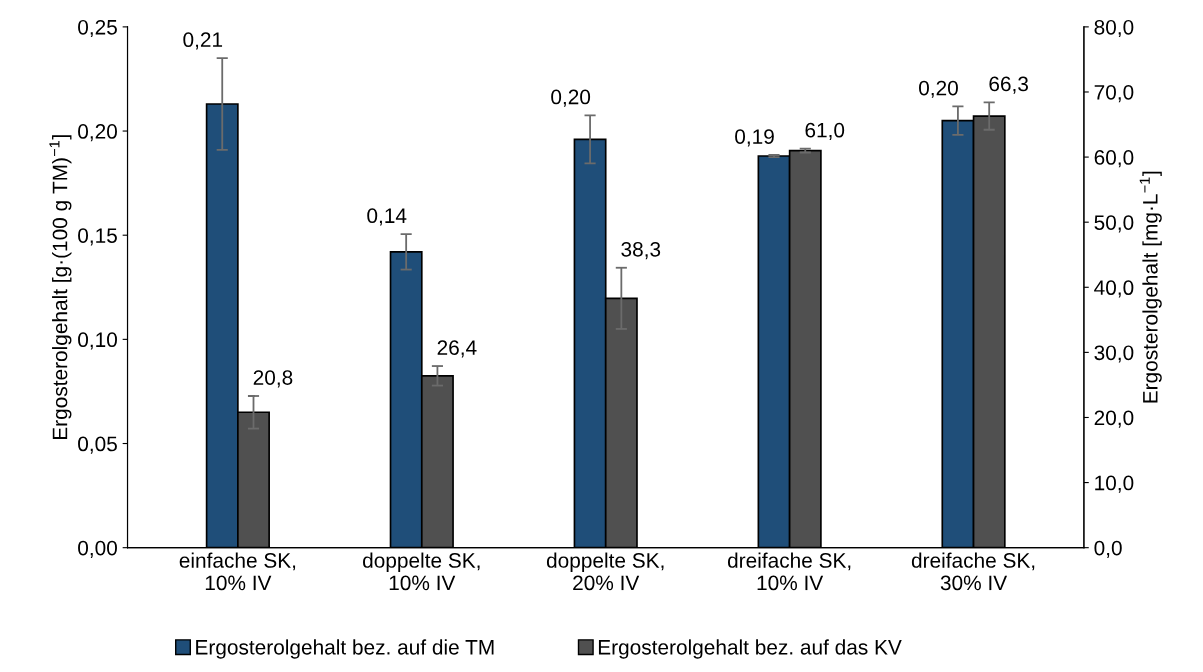  I want to click on y-tick-label: 0,00, so click(97, 549).